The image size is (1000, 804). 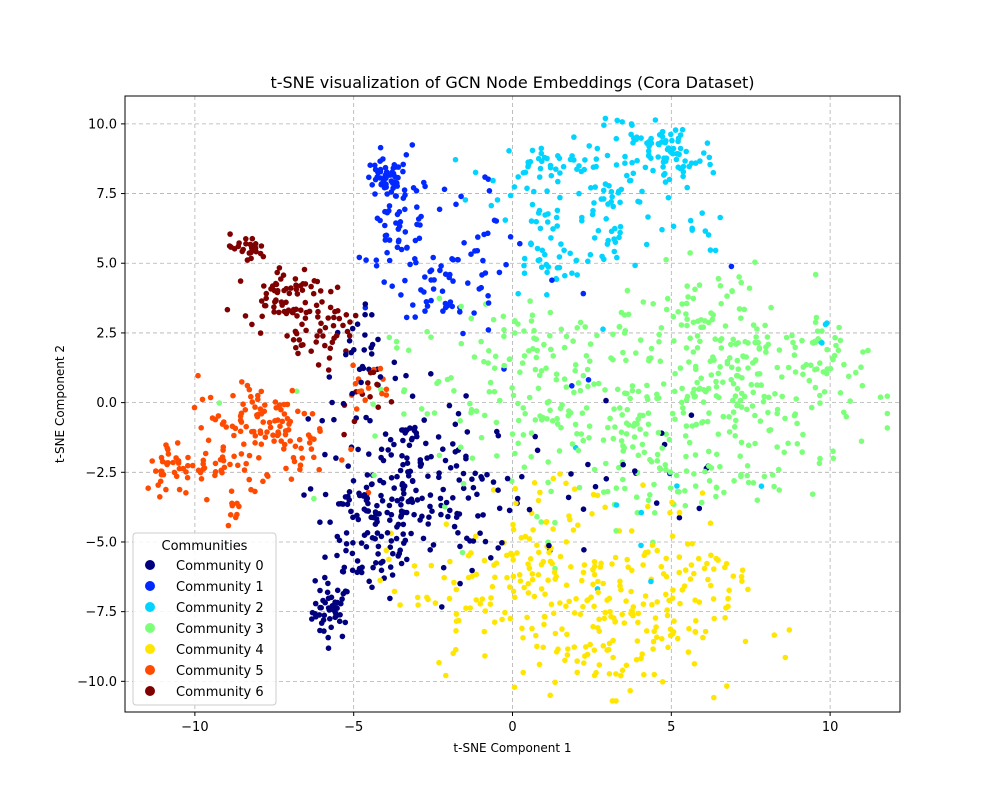 What do you see at coordinates (150, 670) in the screenshot?
I see `legend-marker` at bounding box center [150, 670].